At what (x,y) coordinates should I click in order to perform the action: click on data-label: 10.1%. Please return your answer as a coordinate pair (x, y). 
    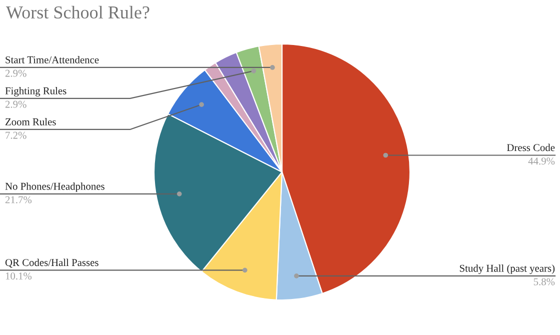
    Looking at the image, I should click on (19, 276).